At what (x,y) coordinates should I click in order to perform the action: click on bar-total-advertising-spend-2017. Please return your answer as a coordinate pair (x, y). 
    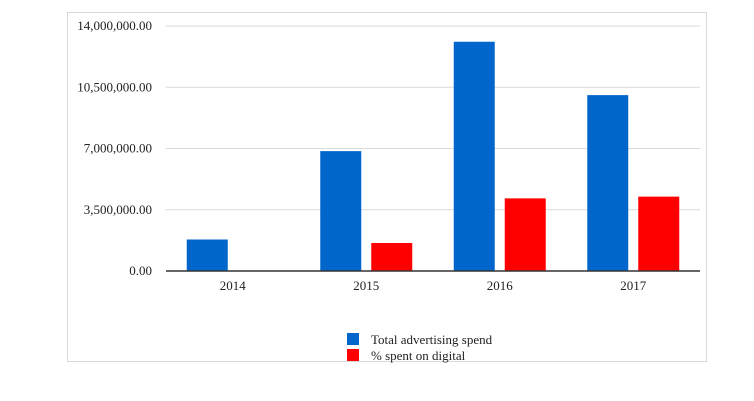
    Looking at the image, I should click on (608, 183).